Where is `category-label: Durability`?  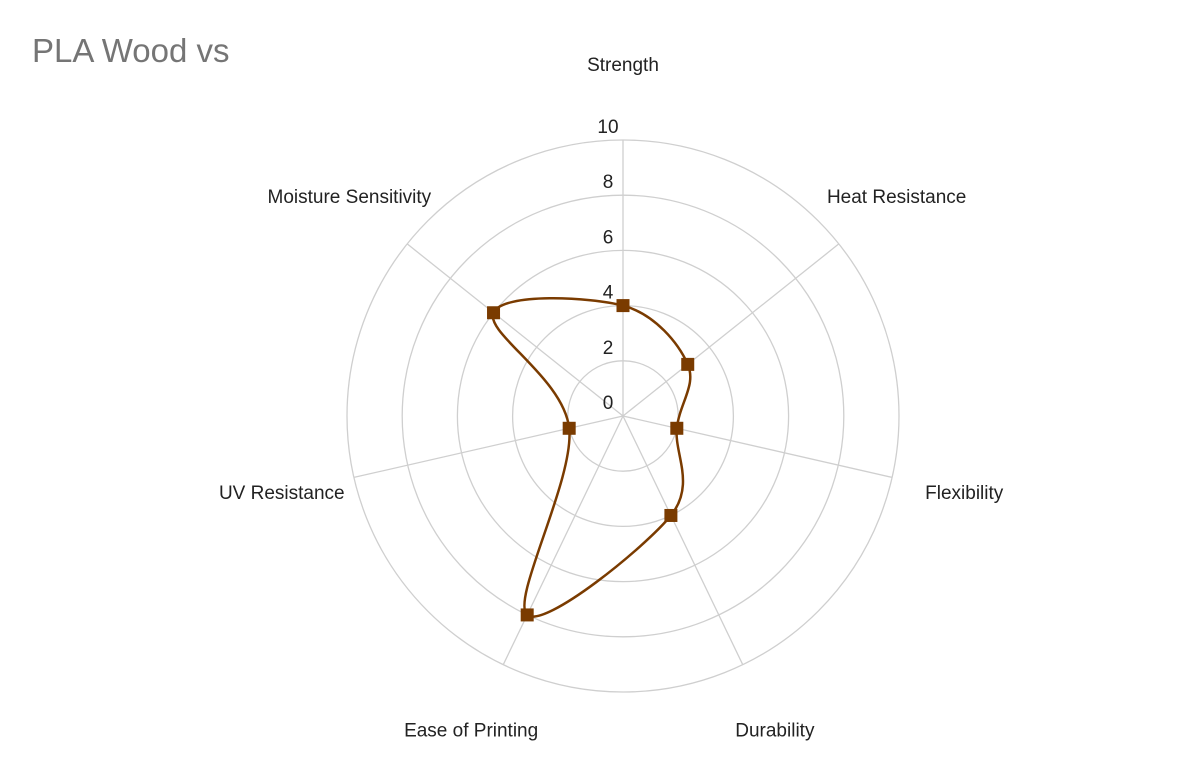 category-label: Durability is located at coordinates (775, 730).